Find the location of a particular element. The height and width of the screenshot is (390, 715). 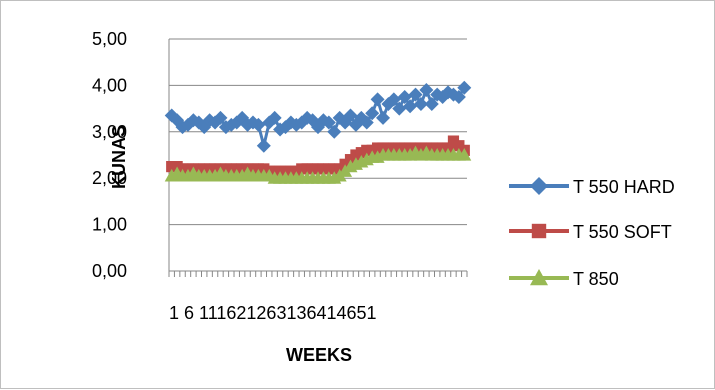

series is located at coordinates (318, 132).